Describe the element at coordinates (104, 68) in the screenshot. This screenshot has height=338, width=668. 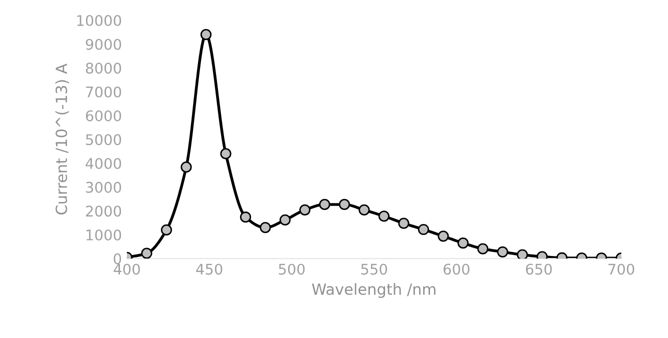
I see `y-tick-label: 8000` at that location.